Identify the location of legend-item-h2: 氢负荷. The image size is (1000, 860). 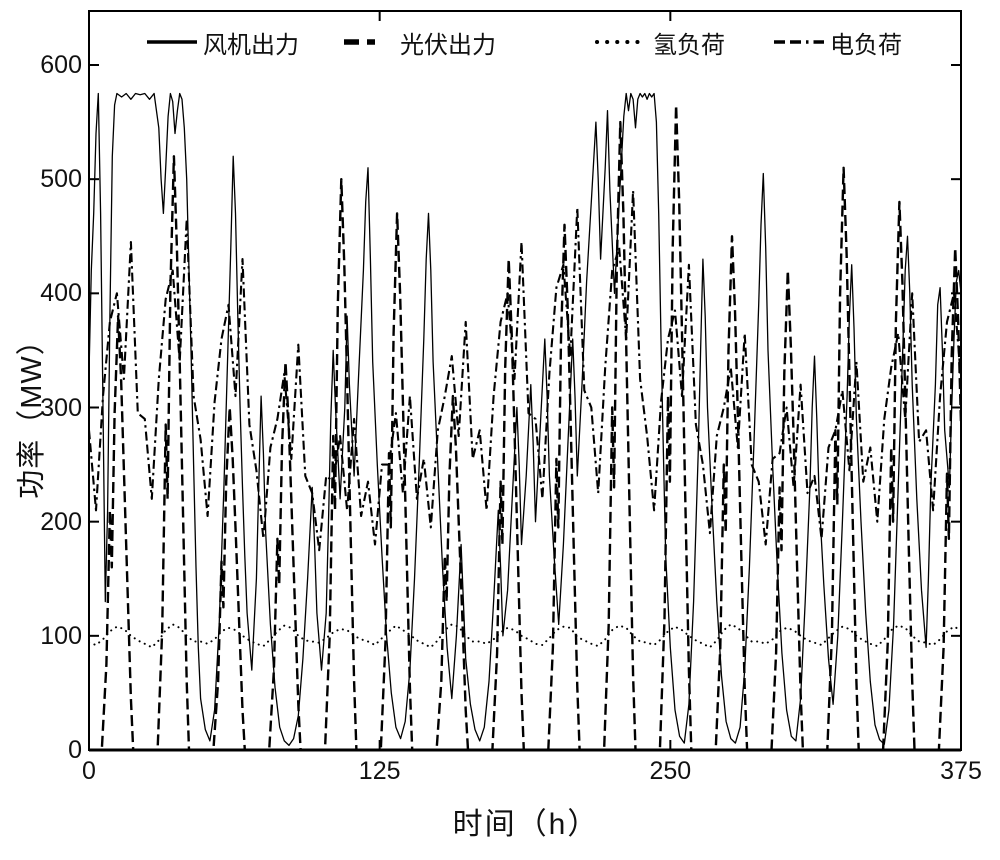
(660, 43).